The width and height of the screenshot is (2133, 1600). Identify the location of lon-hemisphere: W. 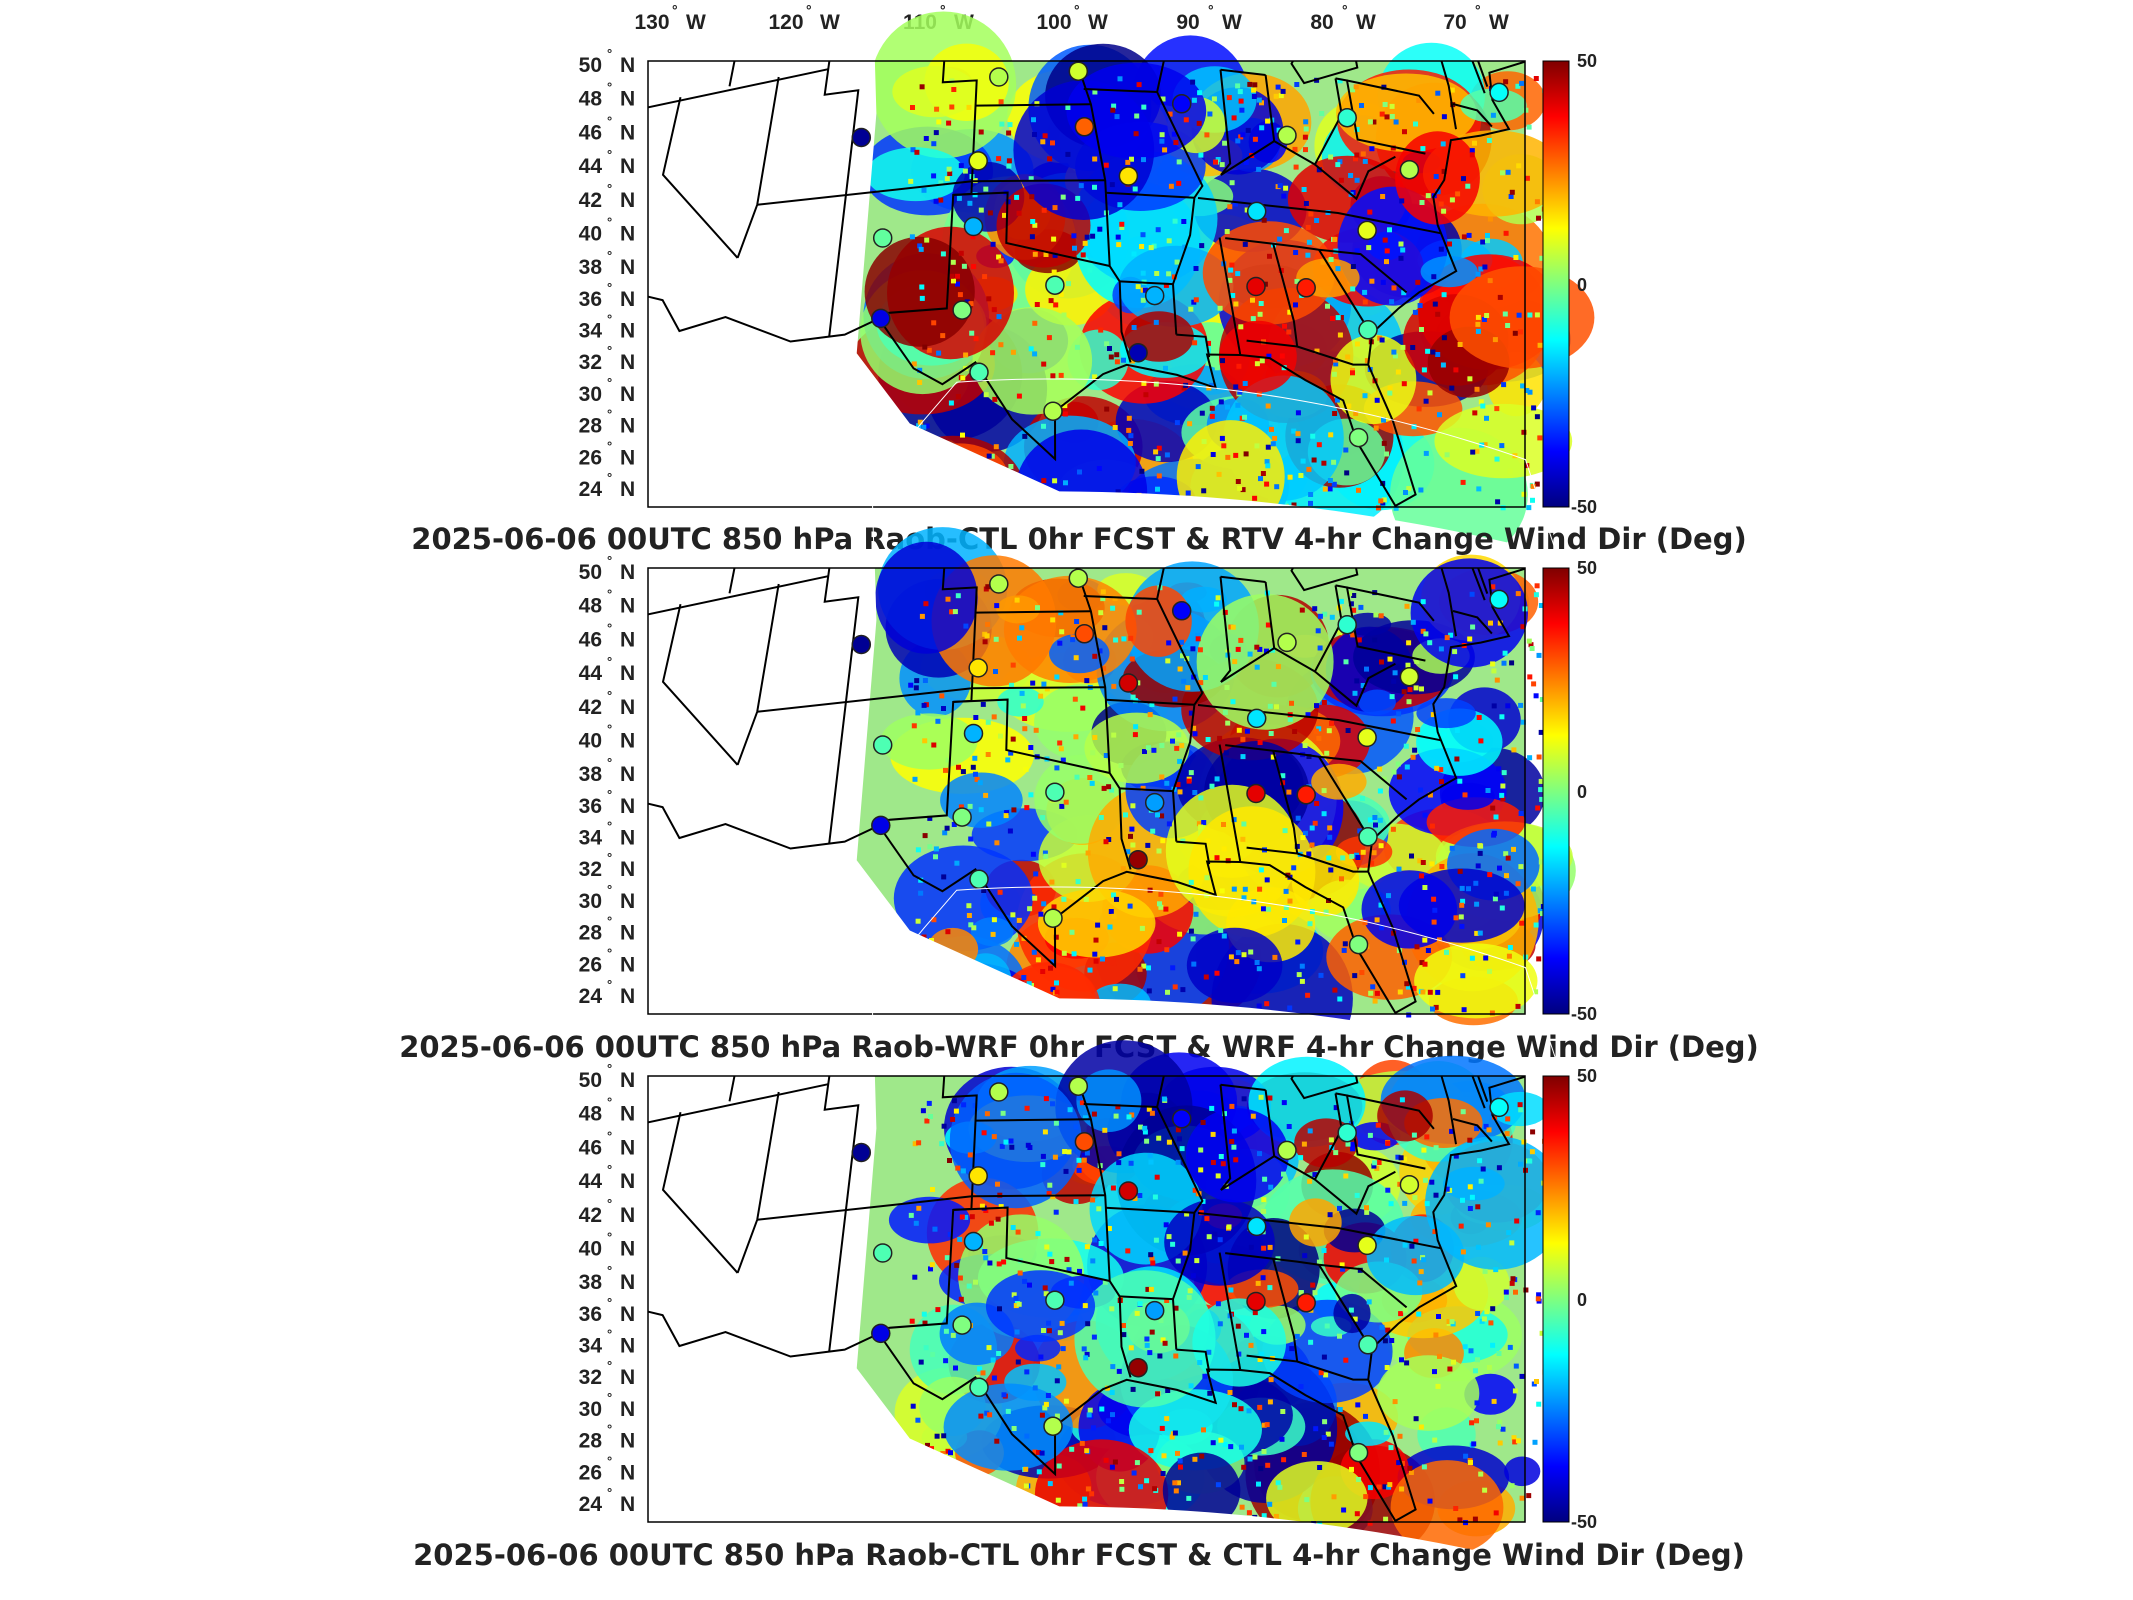
(1098, 22).